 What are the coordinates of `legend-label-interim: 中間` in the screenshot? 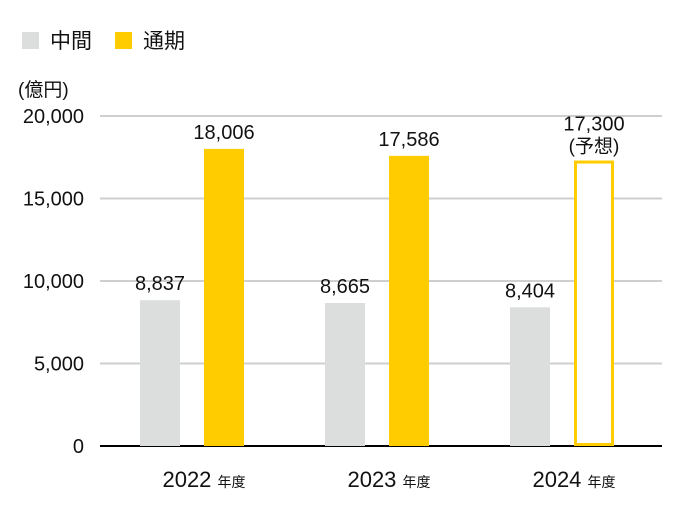 It's located at (71, 41).